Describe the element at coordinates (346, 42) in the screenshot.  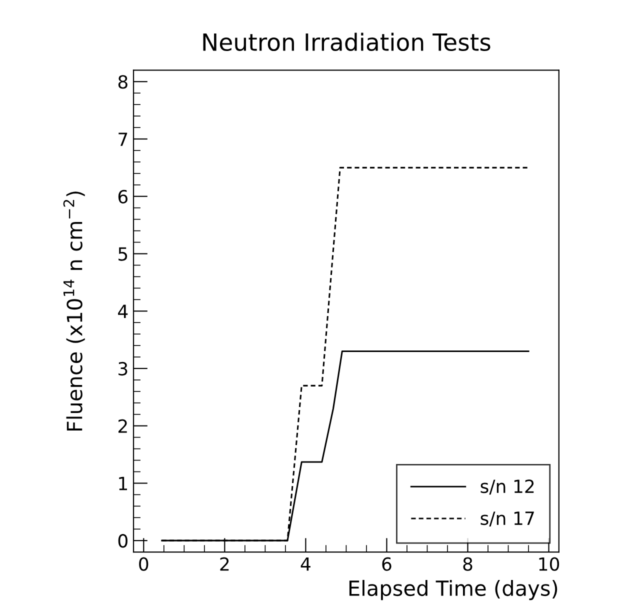
I see `chart-title: Neutron Irradiation Tests` at that location.